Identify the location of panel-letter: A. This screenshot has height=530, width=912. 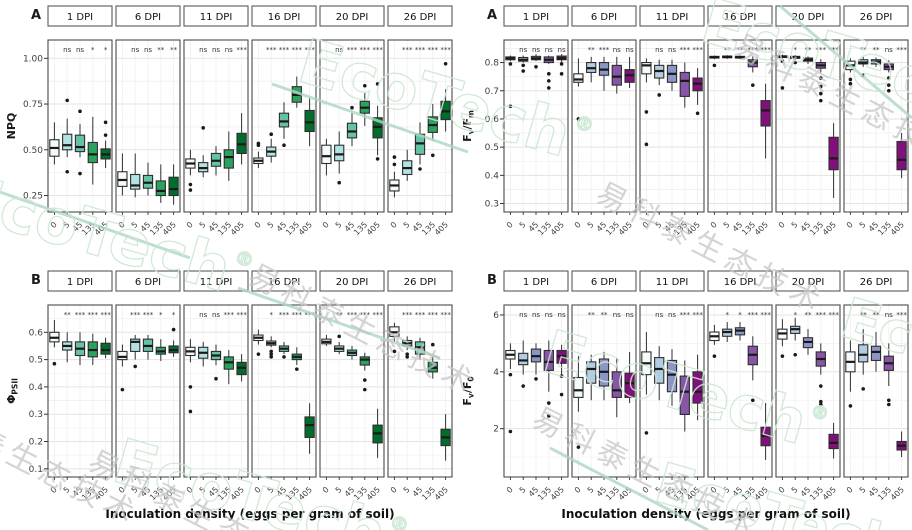
(36, 15).